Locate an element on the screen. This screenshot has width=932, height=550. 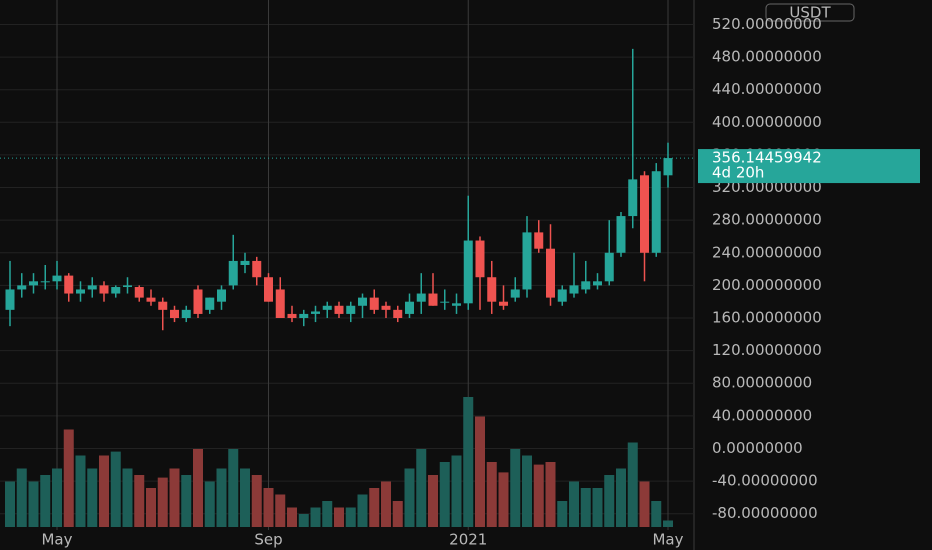
y-tick-label: 80.00000000 is located at coordinates (762, 383).